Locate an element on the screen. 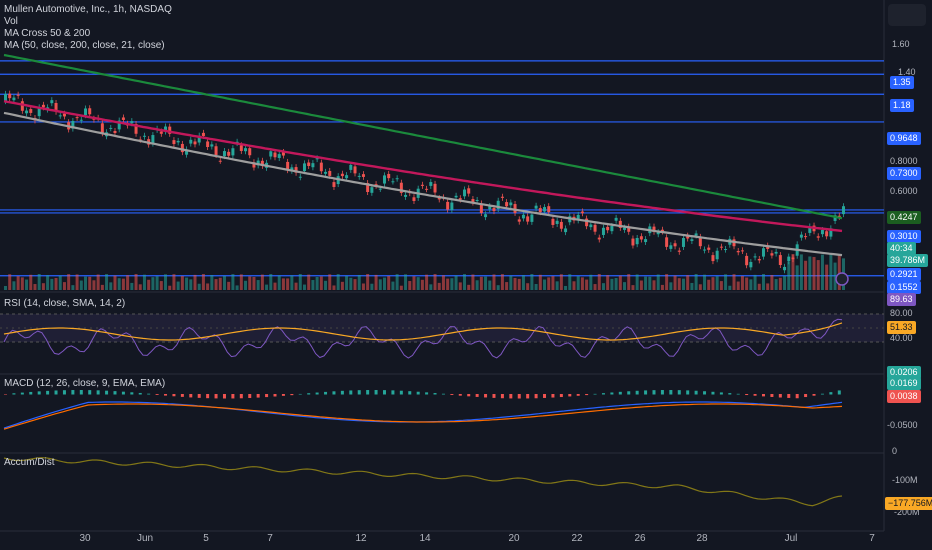 The image size is (932, 550). indicator-vol: Vol is located at coordinates (11, 21).